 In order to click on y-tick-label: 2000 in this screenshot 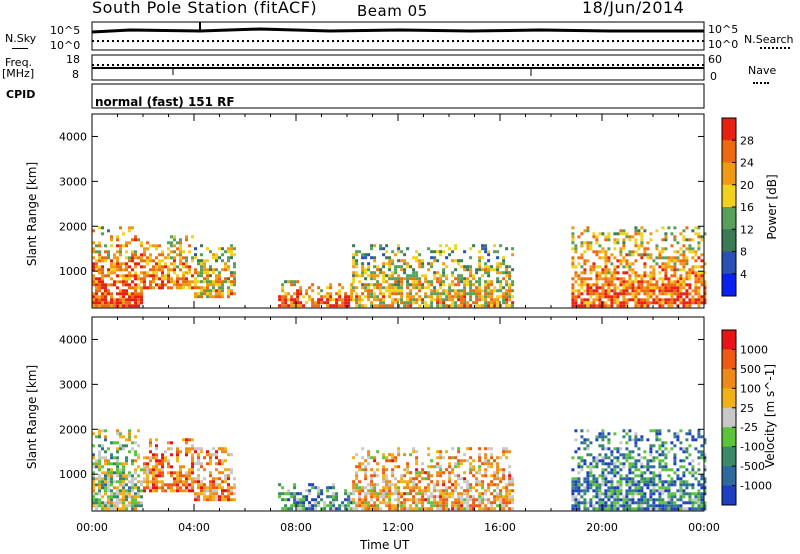, I will do `click(73, 429)`.